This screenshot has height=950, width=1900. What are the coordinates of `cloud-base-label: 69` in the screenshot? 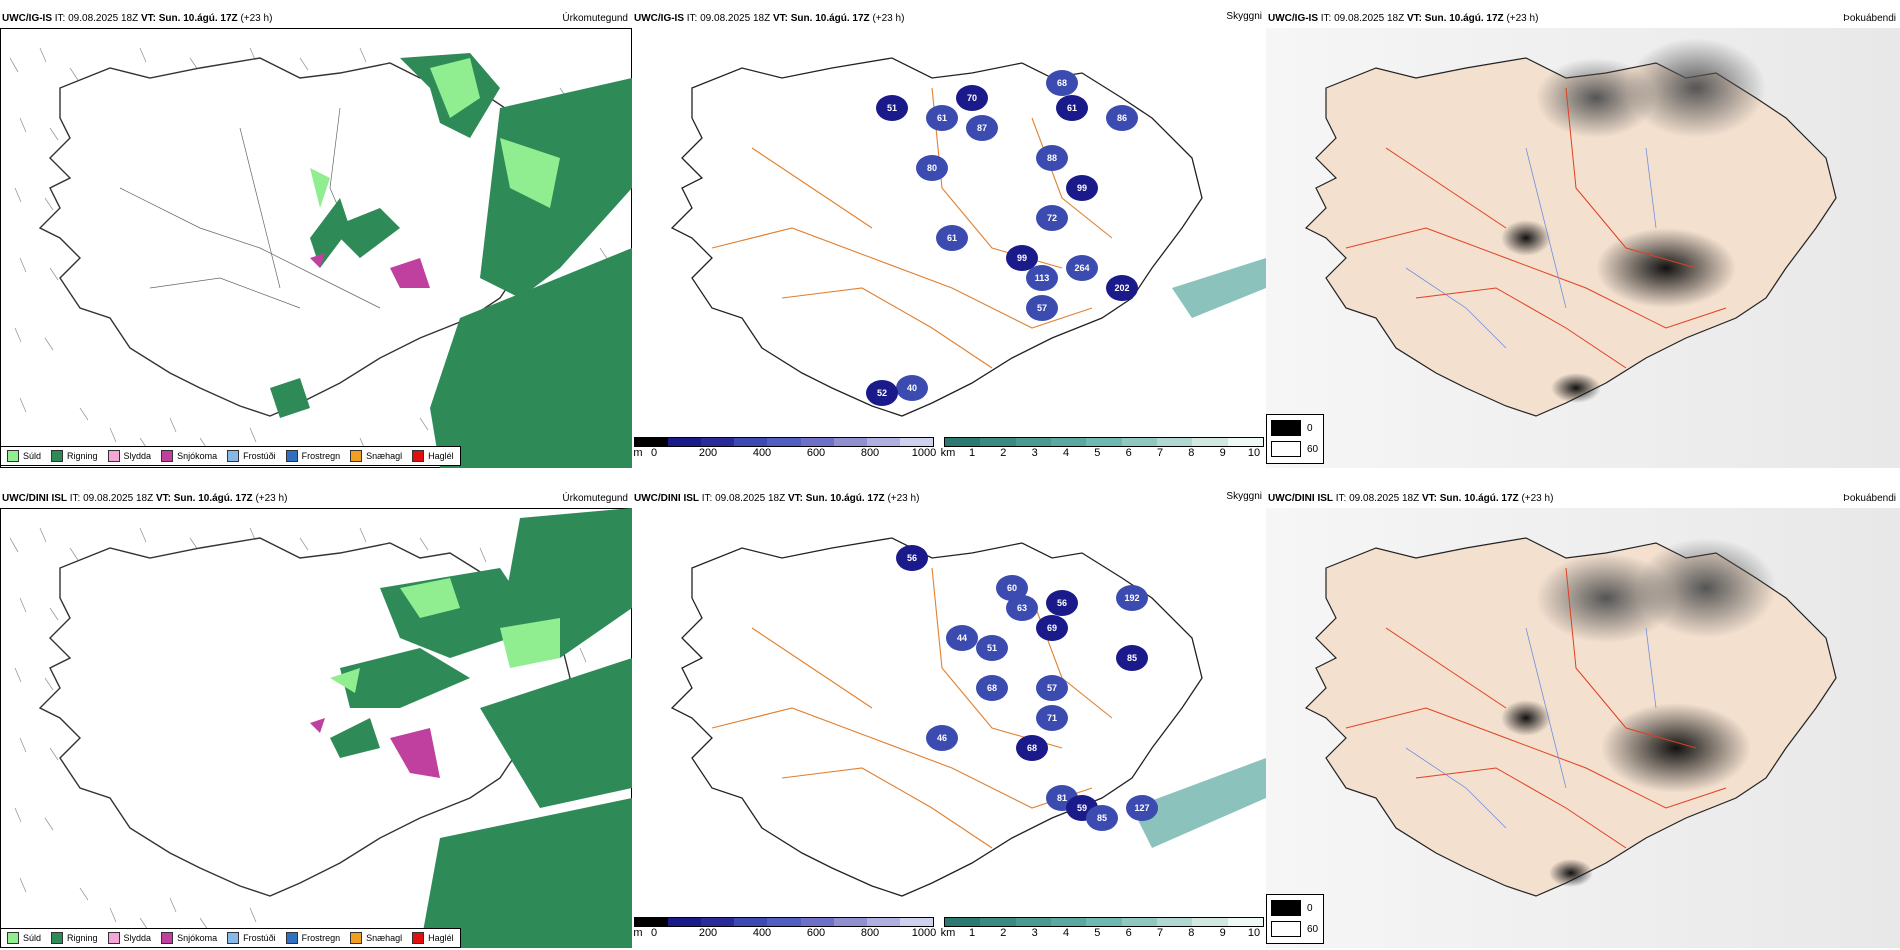 It's located at (1052, 628).